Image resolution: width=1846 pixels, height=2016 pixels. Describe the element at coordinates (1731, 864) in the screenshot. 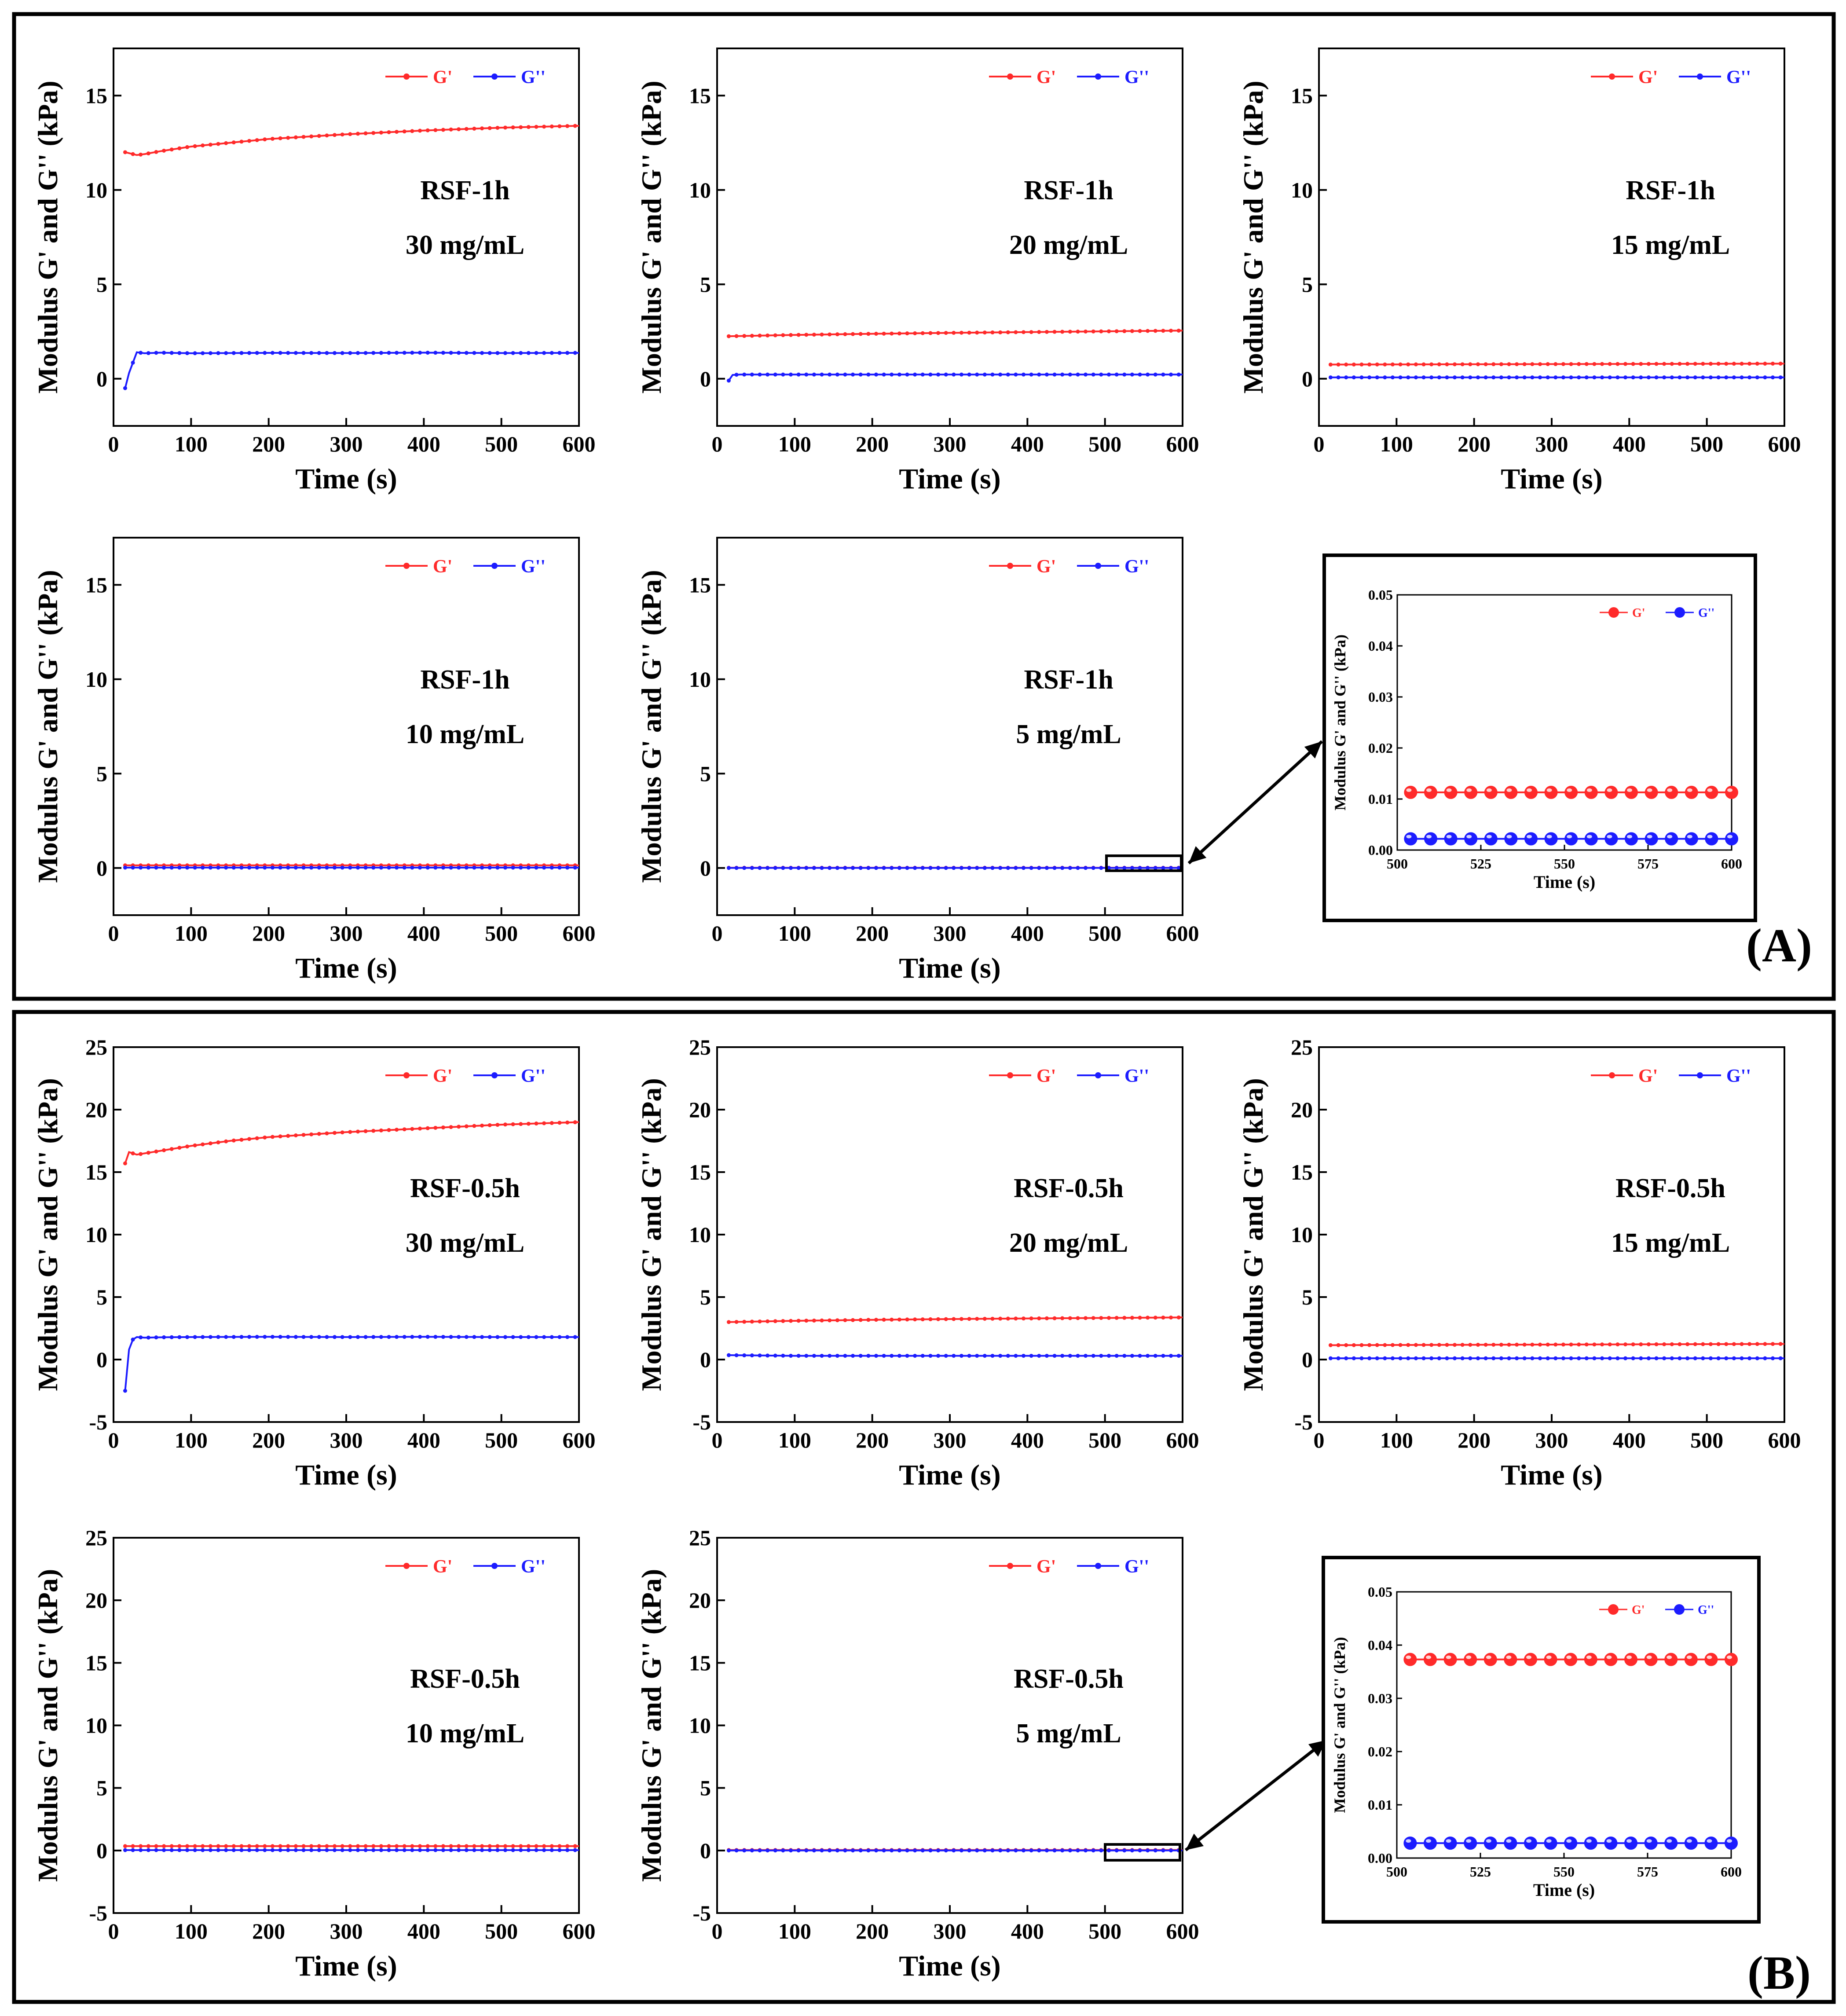

I see `inset-x-tick-label: 600` at that location.